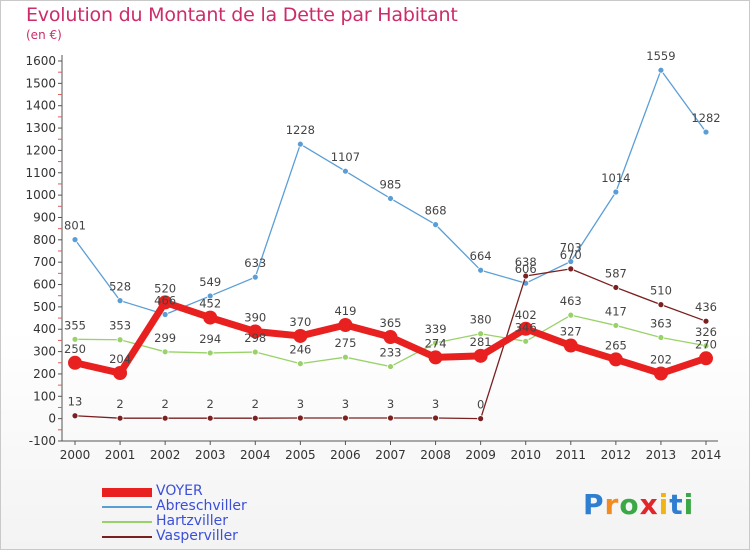 Image resolution: width=750 pixels, height=550 pixels. I want to click on data-label-abreschviller: 801, so click(75, 226).